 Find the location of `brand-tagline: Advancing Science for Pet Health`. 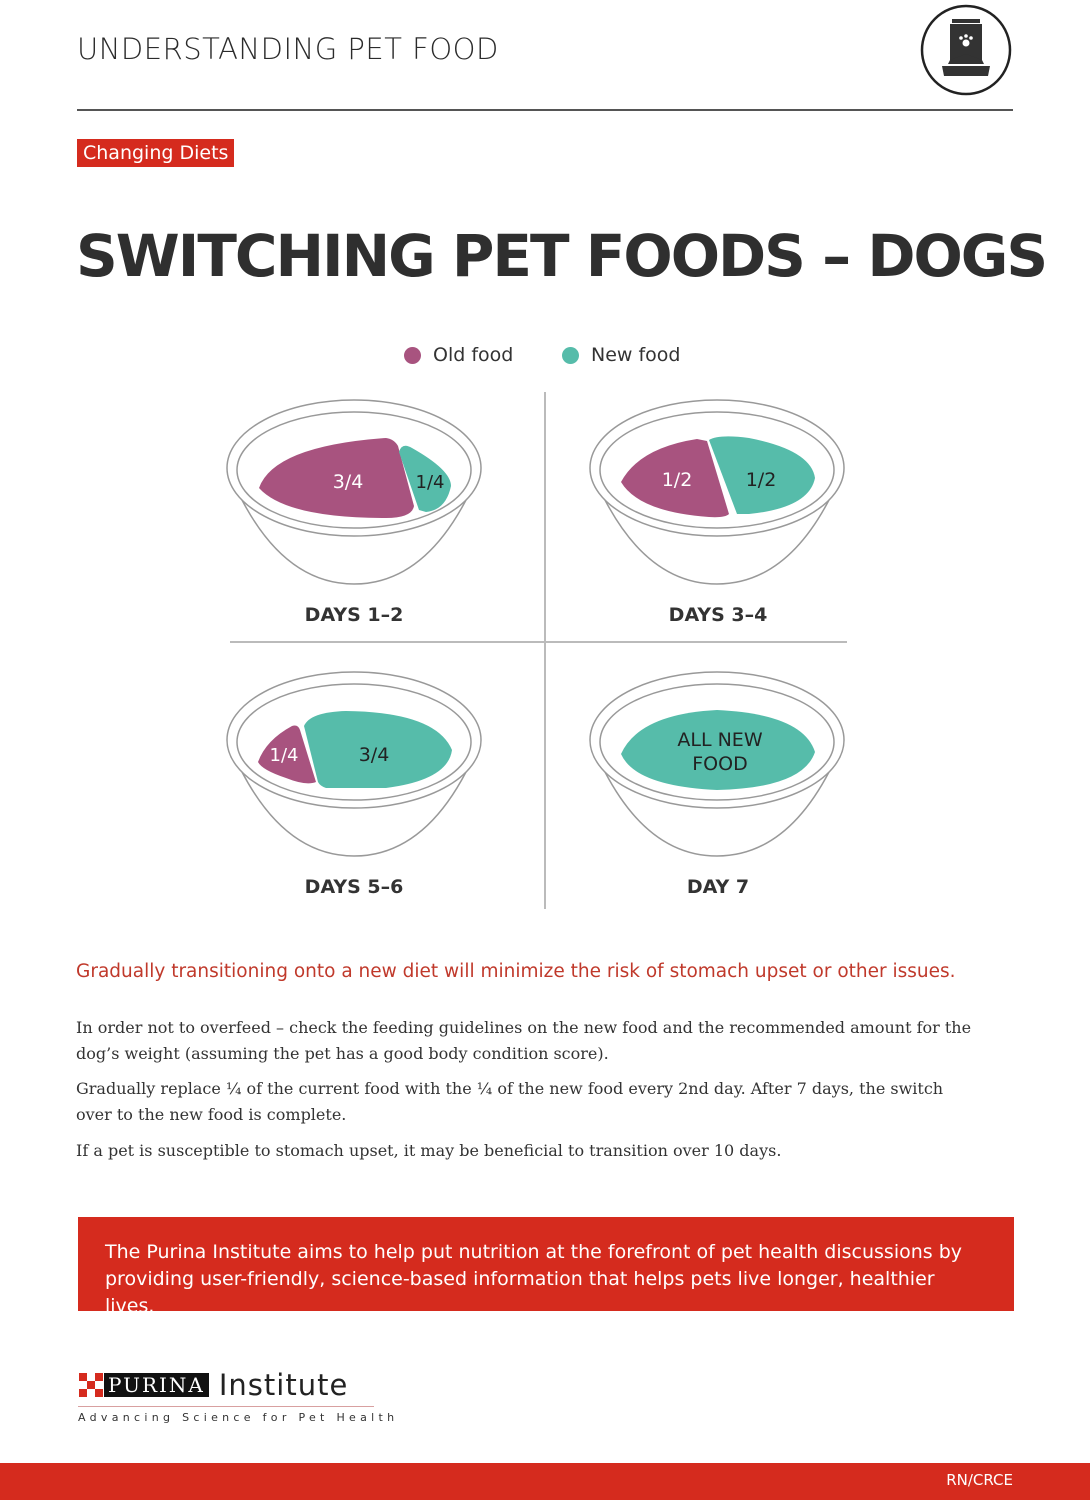

brand-tagline: Advancing Science for Pet Health is located at coordinates (238, 1417).